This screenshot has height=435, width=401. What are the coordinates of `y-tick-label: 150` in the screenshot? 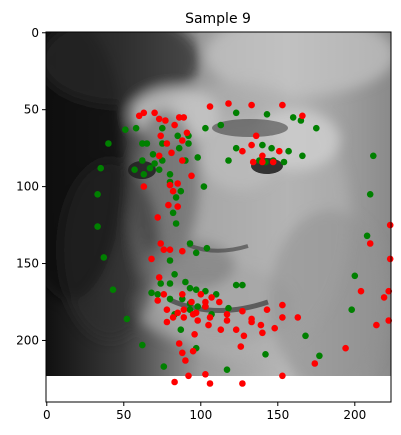 It's located at (27, 264).